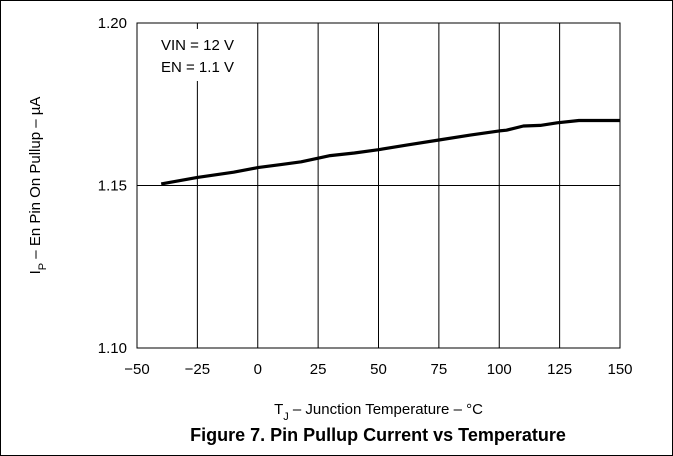 This screenshot has height=456, width=673. Describe the element at coordinates (378, 412) in the screenshot. I see `x-axis-label: TJ – Junction Temperature – °C` at that location.